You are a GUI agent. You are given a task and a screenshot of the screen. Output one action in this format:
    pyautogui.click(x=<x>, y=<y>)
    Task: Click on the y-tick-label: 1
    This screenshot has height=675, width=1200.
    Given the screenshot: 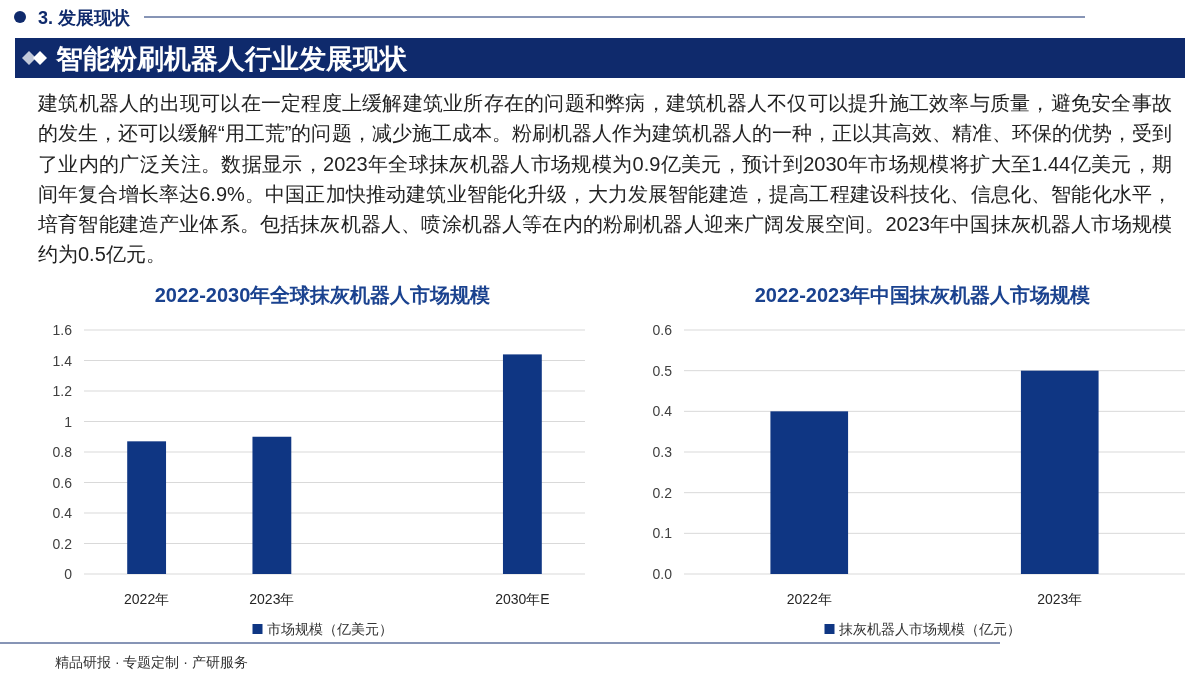 What is the action you would take?
    pyautogui.click(x=68, y=421)
    